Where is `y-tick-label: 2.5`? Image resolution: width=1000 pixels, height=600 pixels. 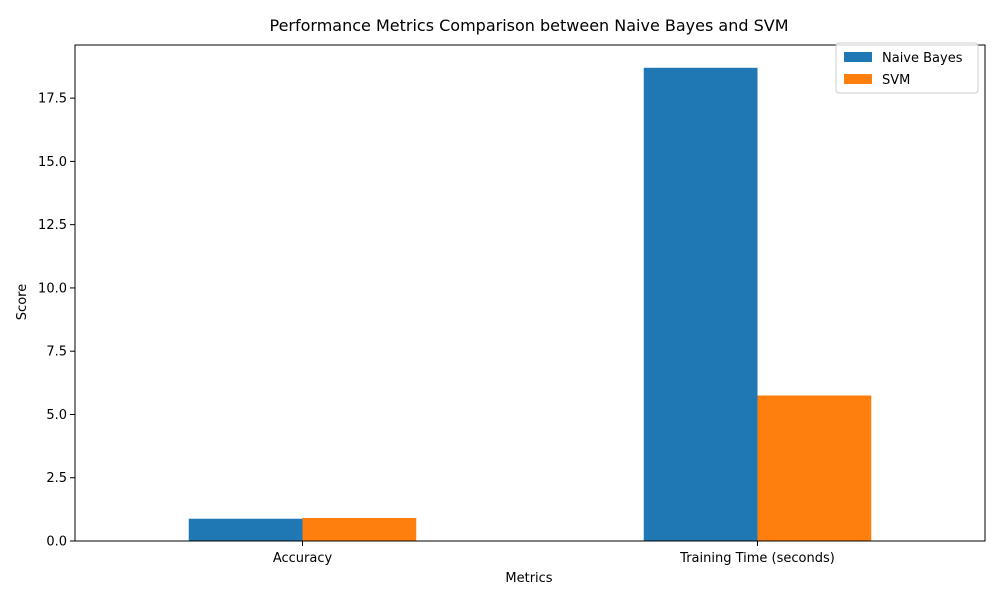
y-tick-label: 2.5 is located at coordinates (56, 478).